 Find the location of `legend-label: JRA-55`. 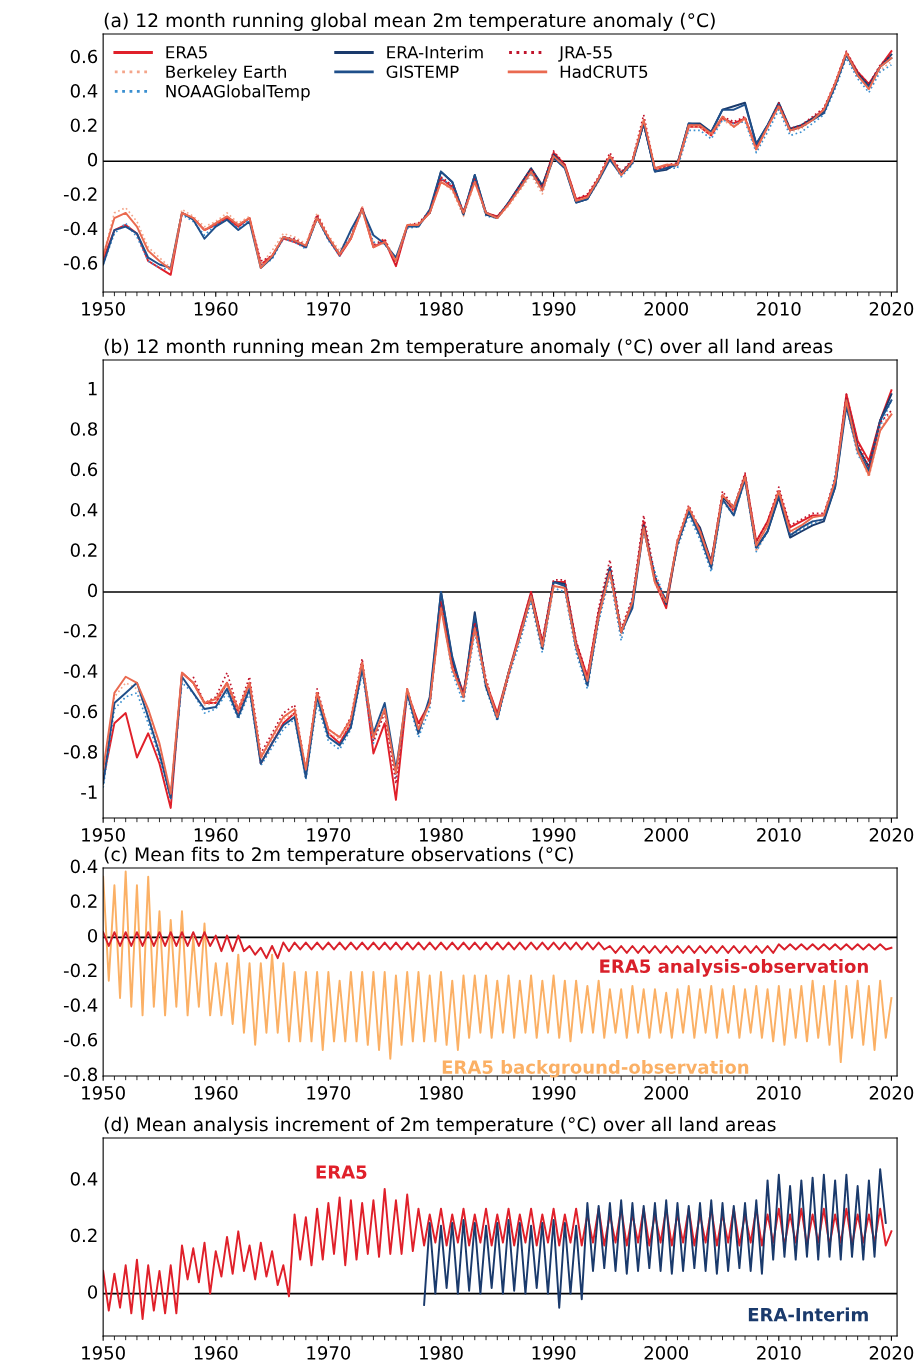

legend-label: JRA-55 is located at coordinates (585, 54).